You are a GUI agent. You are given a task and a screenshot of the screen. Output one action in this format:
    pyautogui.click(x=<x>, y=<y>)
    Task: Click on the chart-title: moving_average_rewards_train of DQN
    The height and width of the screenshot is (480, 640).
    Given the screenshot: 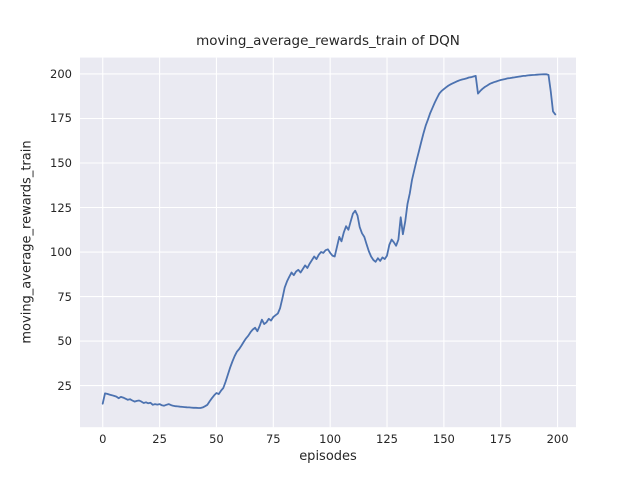 What is the action you would take?
    pyautogui.click(x=328, y=41)
    